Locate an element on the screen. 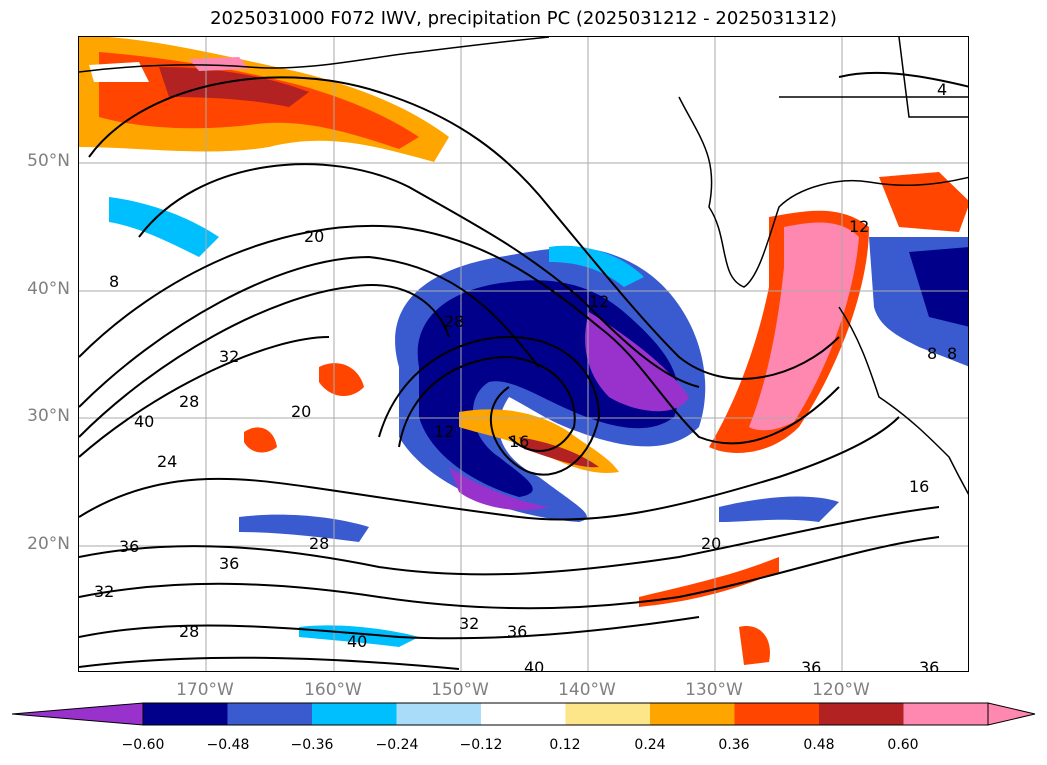 The image size is (1047, 765). lat-label-20n: 20°N is located at coordinates (48, 544).